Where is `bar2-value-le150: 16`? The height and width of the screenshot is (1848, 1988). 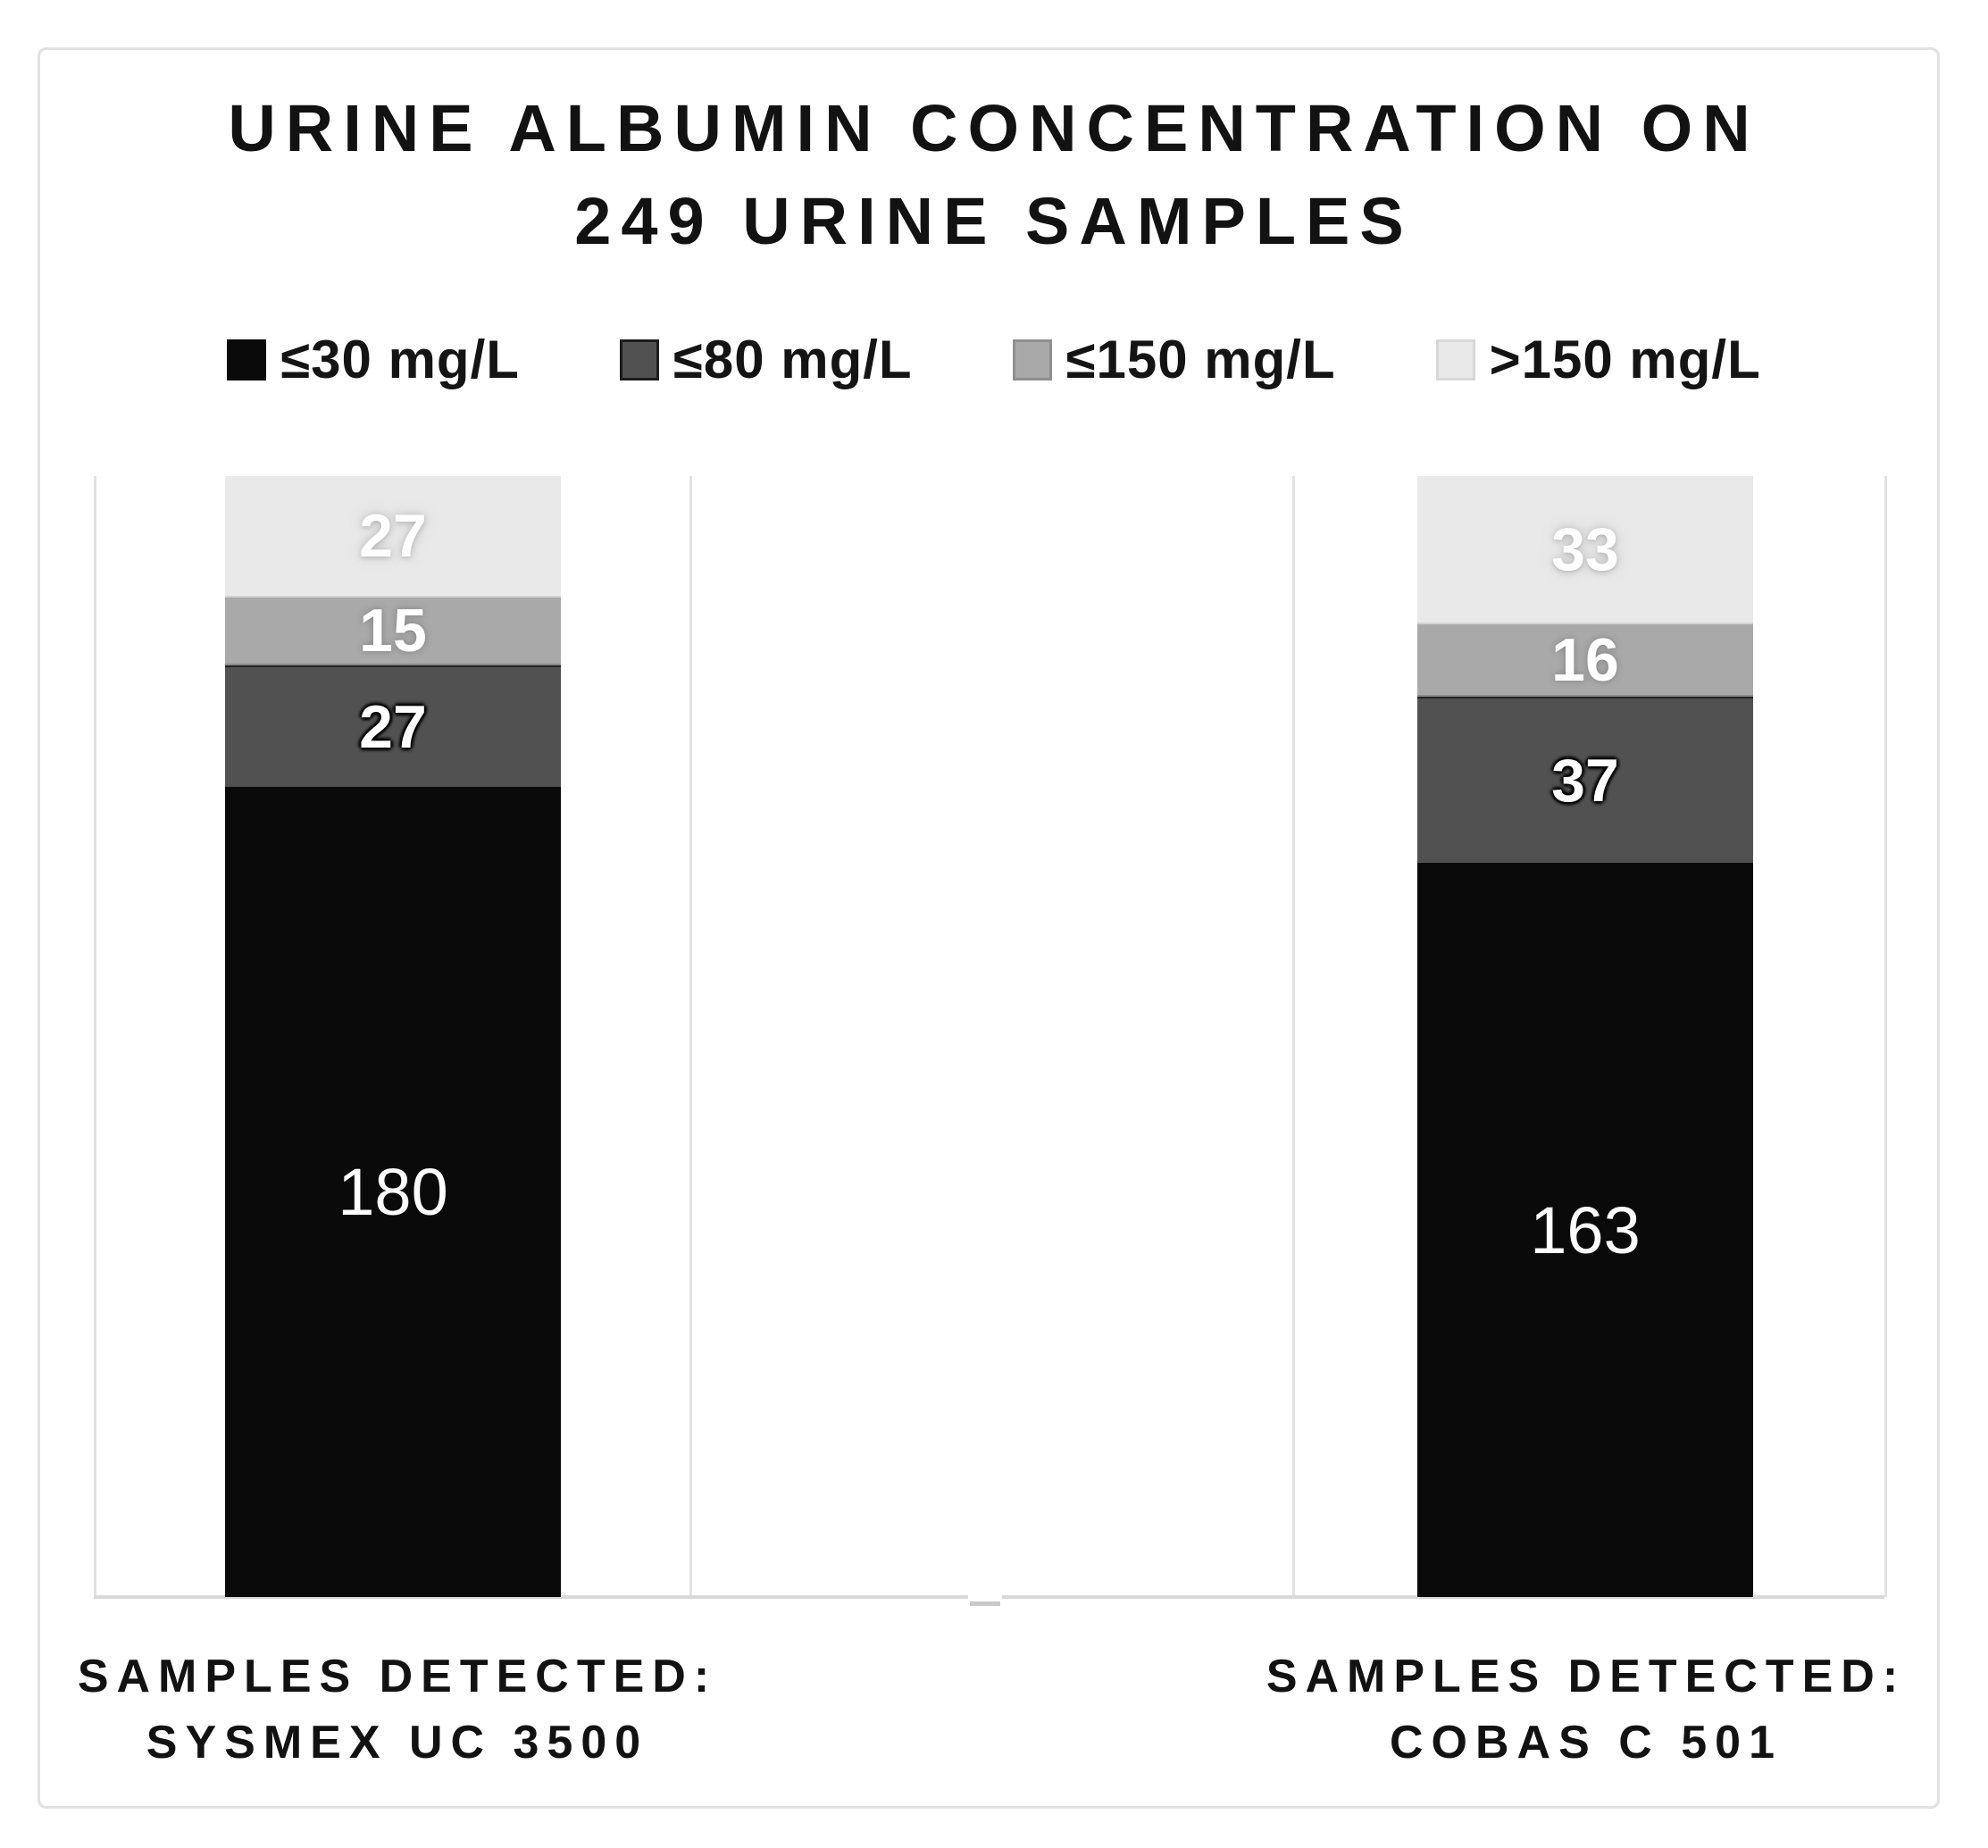 bar2-value-le150: 16 is located at coordinates (1585, 660).